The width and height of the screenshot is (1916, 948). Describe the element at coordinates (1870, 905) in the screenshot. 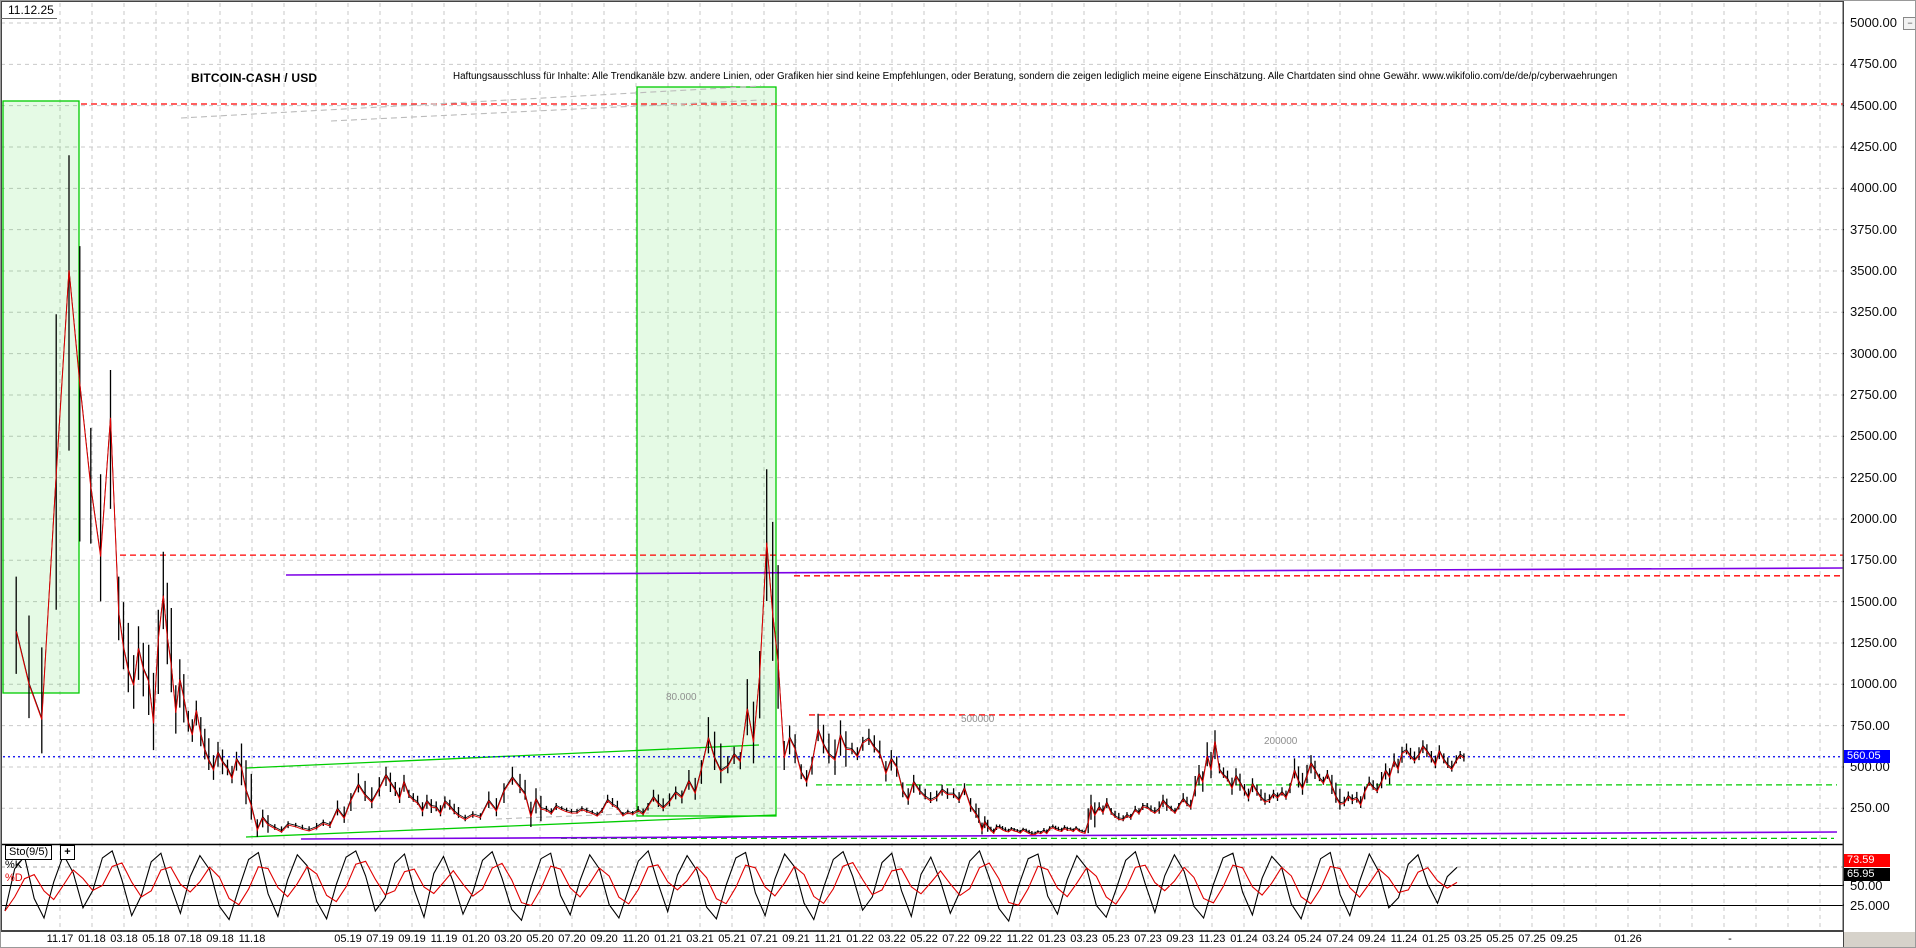

I see `sto-axis-label: 25.000` at that location.